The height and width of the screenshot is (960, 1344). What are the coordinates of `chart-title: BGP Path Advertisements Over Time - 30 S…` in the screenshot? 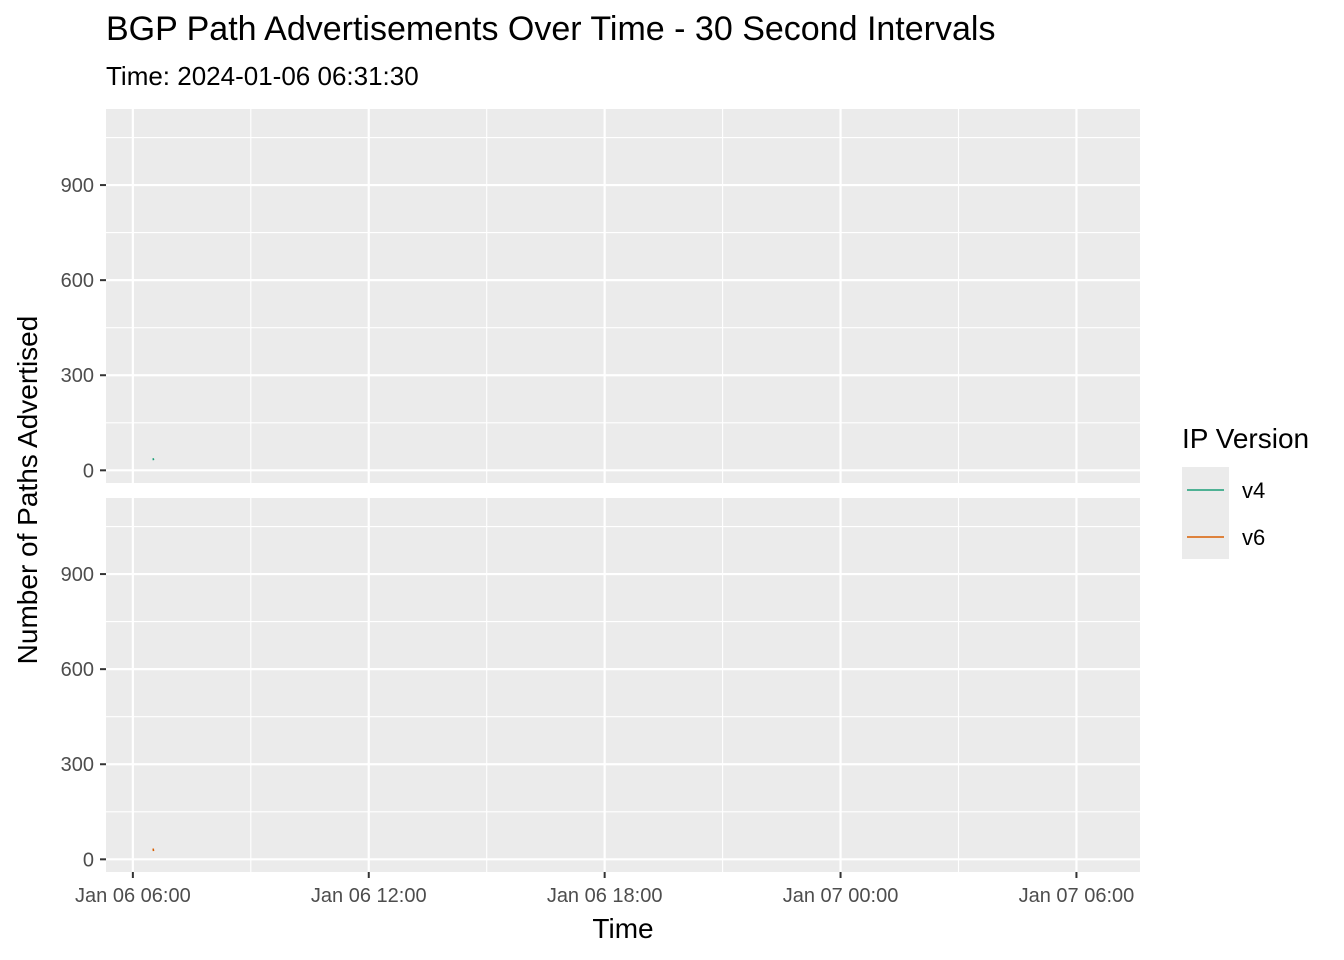 It's located at (550, 29).